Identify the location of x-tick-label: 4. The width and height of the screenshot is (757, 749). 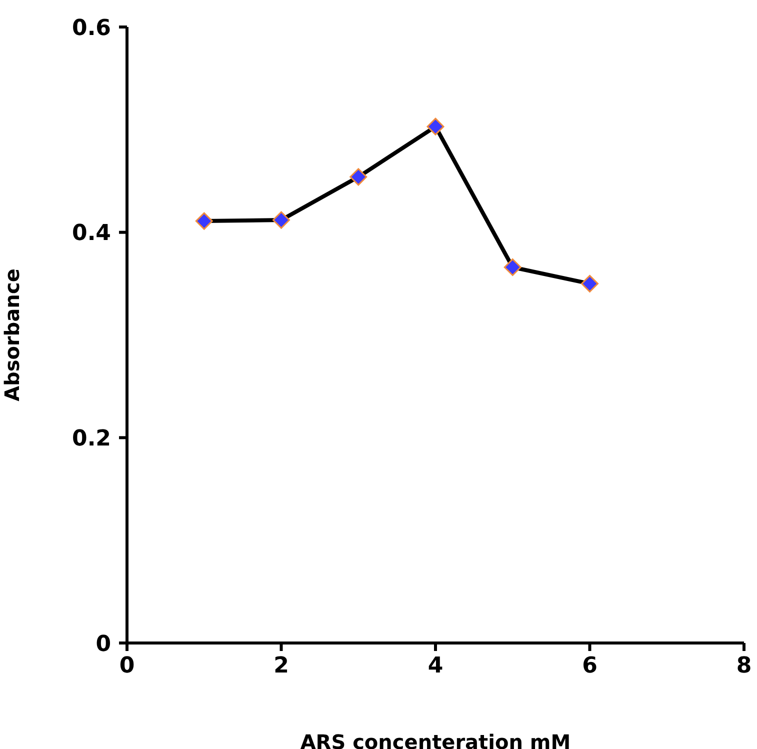
(436, 666).